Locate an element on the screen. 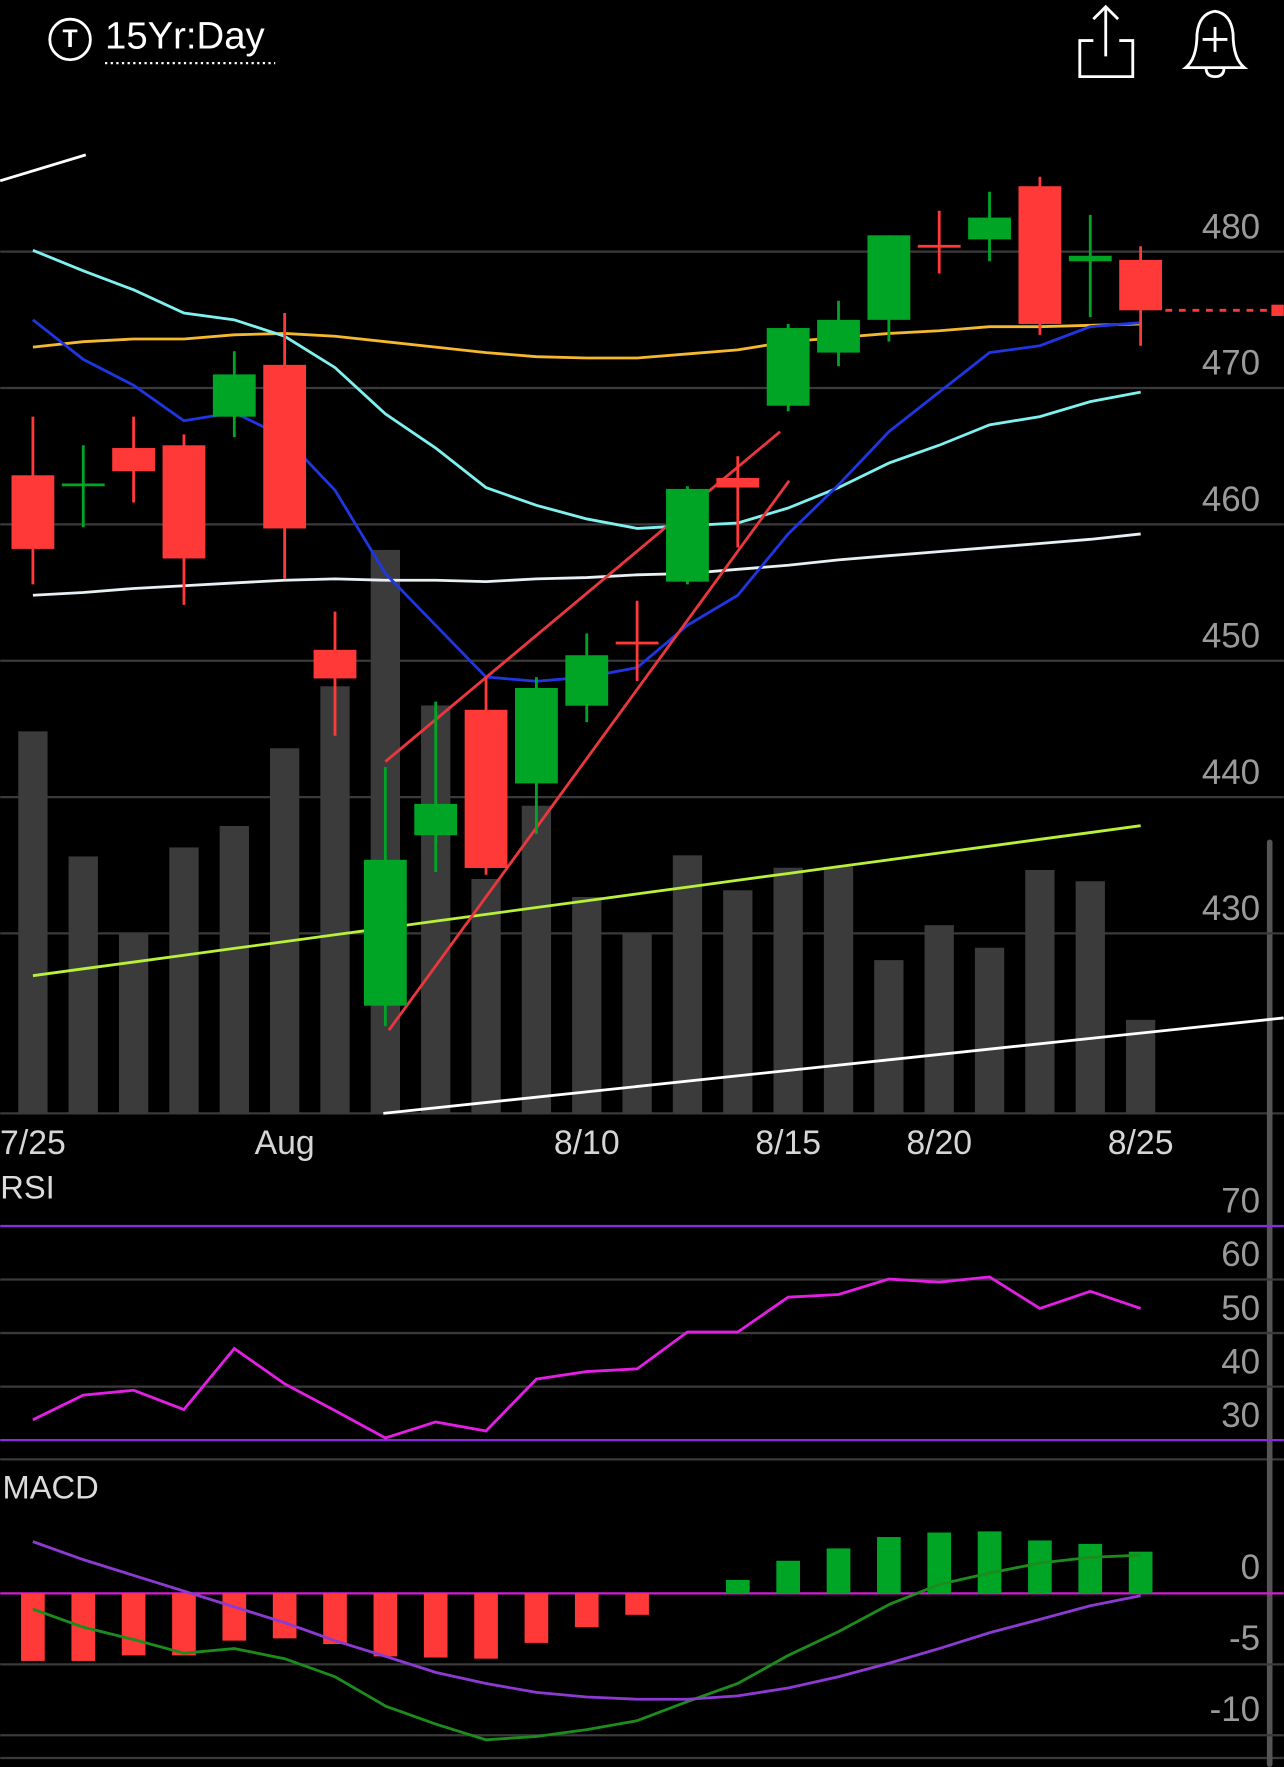 The width and height of the screenshot is (1284, 1767). x-tick-label: 8/20 is located at coordinates (939, 1143).